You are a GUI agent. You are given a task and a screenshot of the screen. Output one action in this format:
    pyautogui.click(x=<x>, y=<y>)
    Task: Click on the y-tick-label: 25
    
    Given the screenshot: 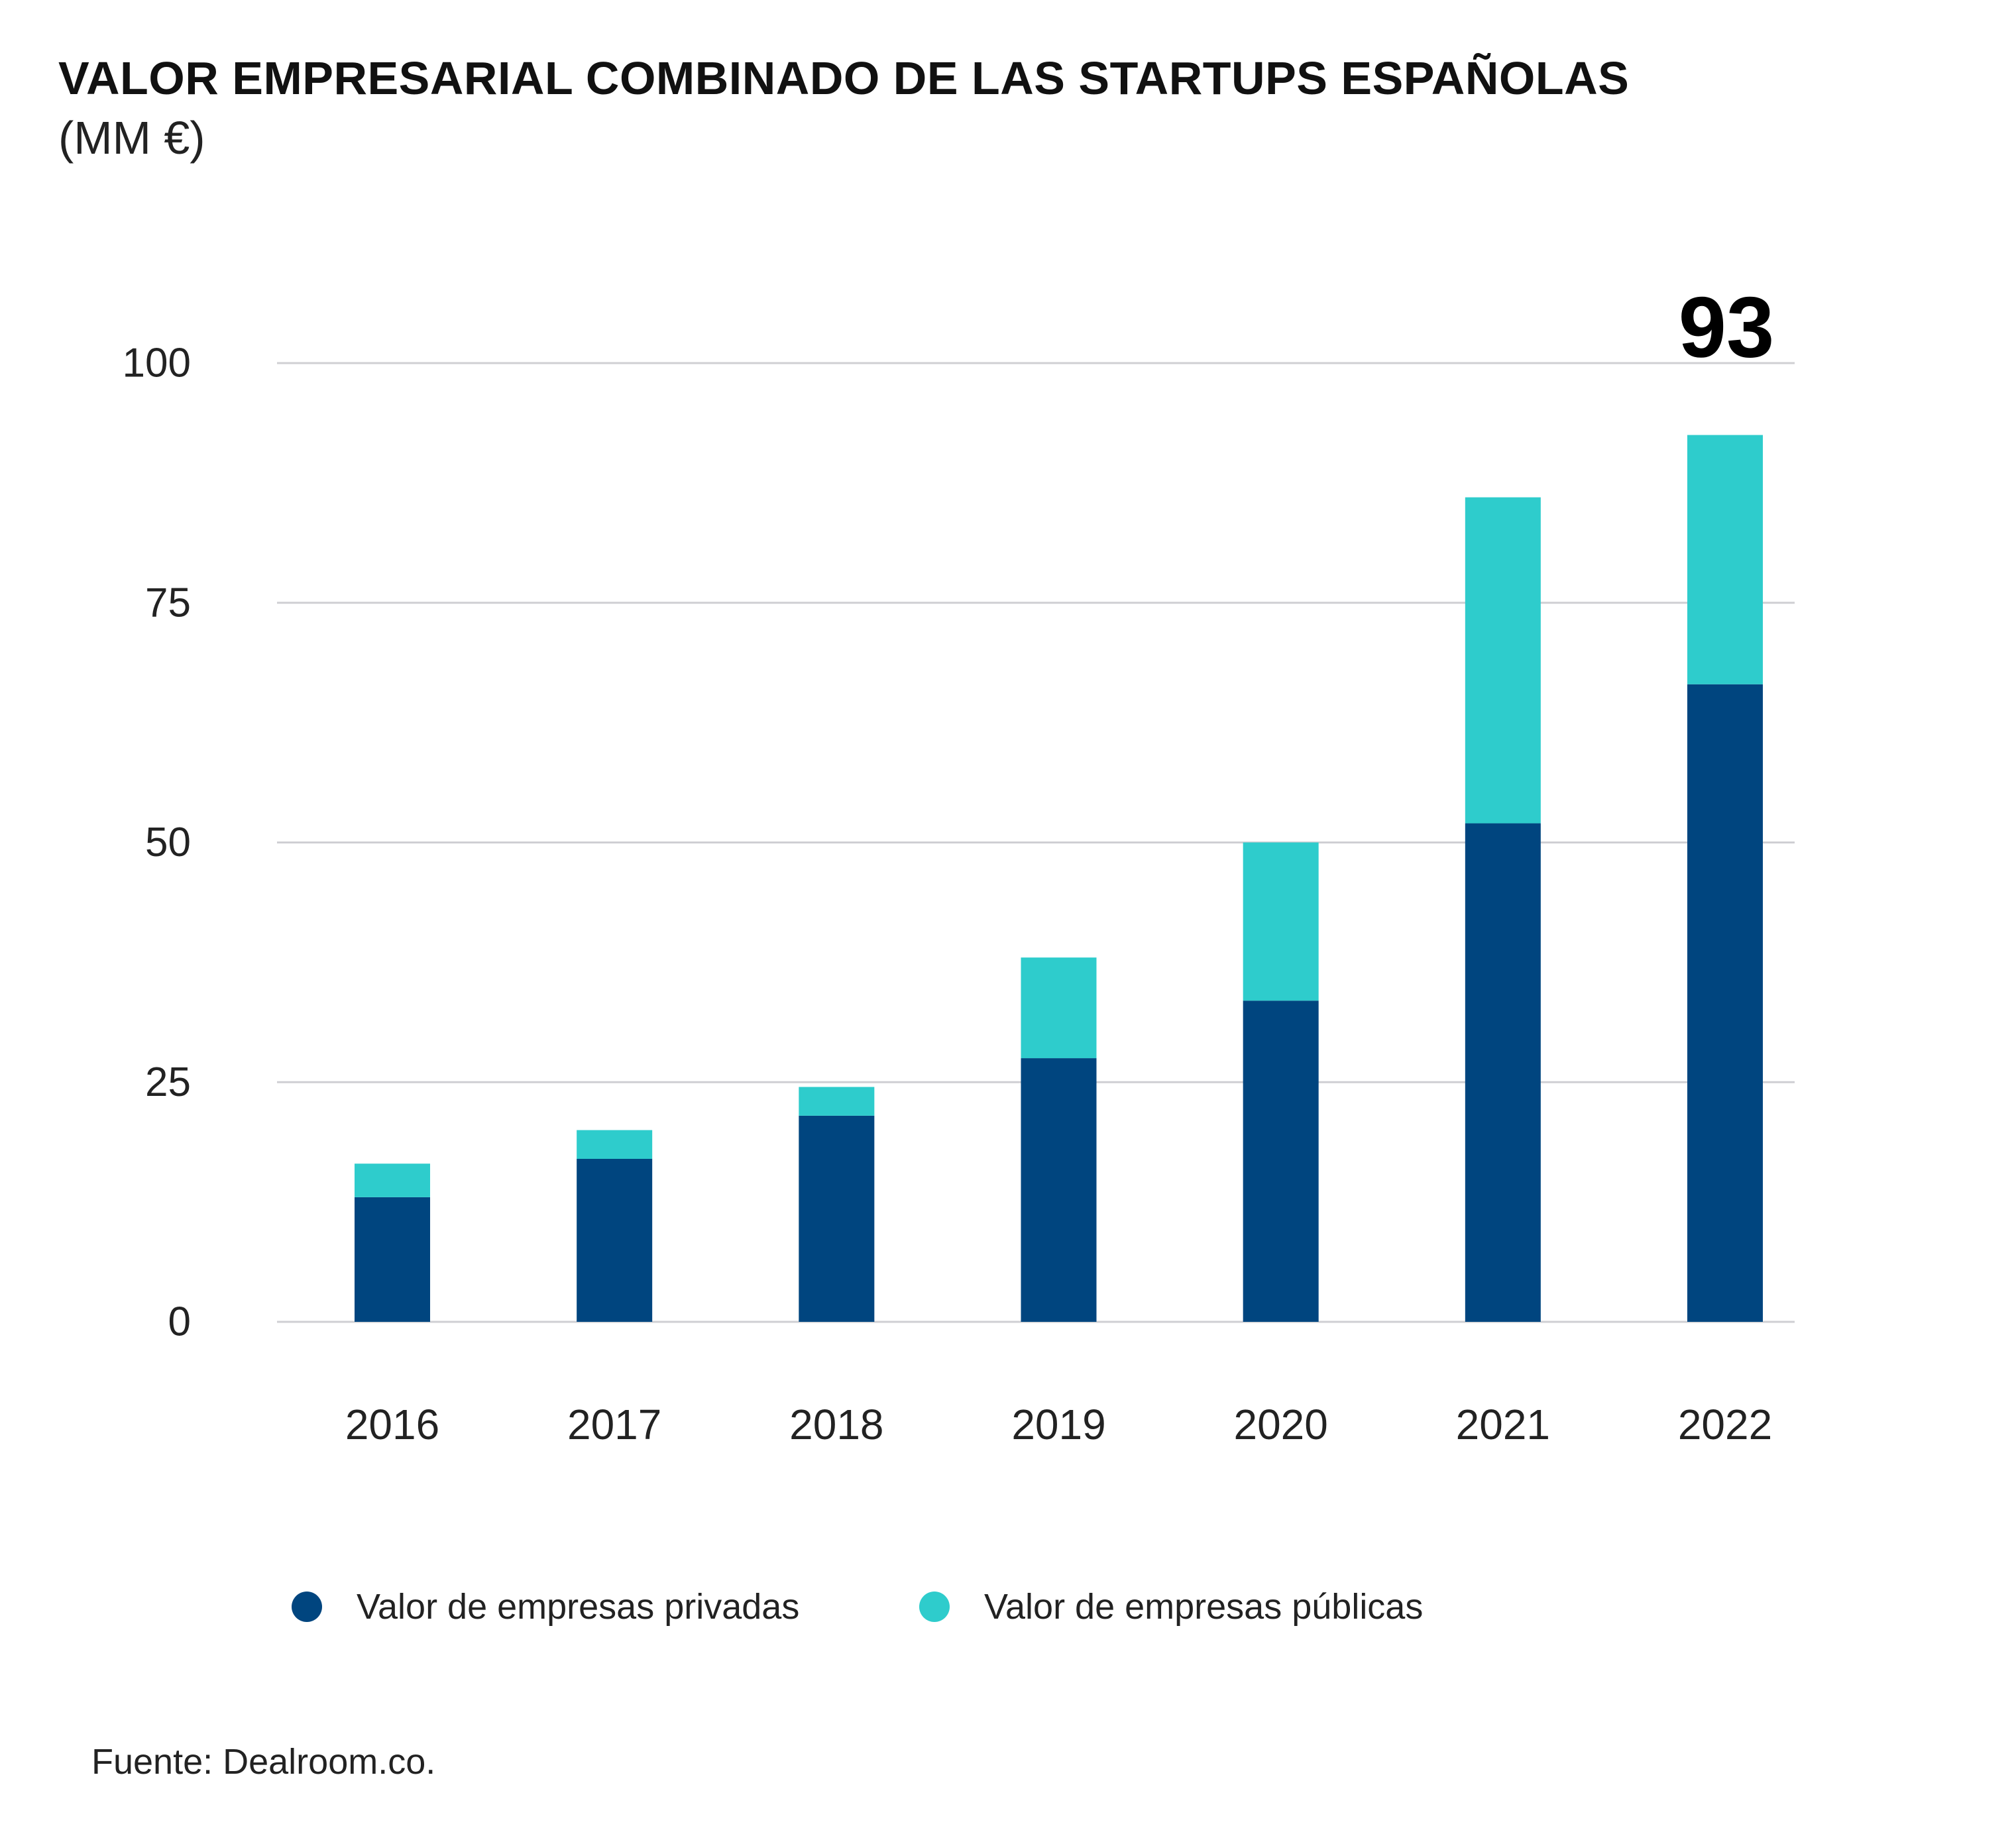 What is the action you would take?
    pyautogui.click(x=168, y=1082)
    